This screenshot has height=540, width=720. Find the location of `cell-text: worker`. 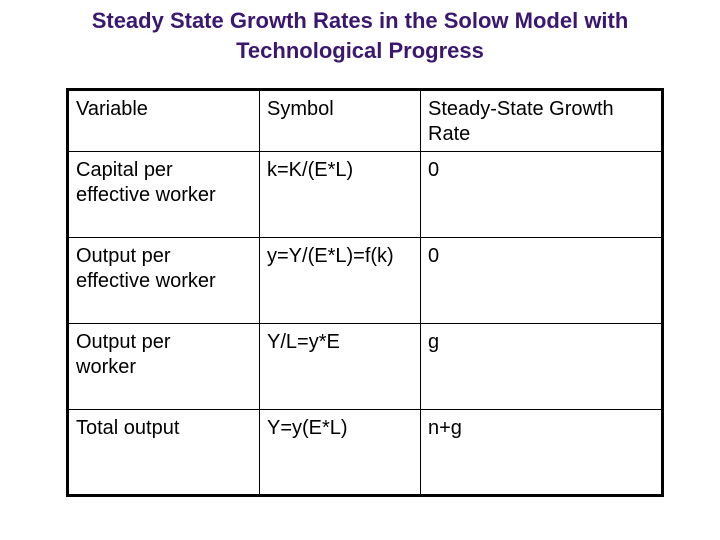

cell-text: worker is located at coordinates (106, 367).